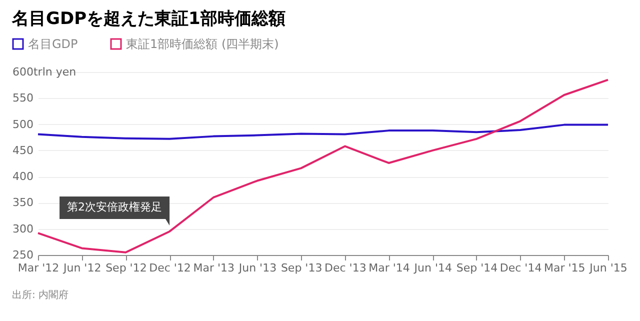  What do you see at coordinates (389, 268) in the screenshot?
I see `x-tick-label: Mar '14` at bounding box center [389, 268].